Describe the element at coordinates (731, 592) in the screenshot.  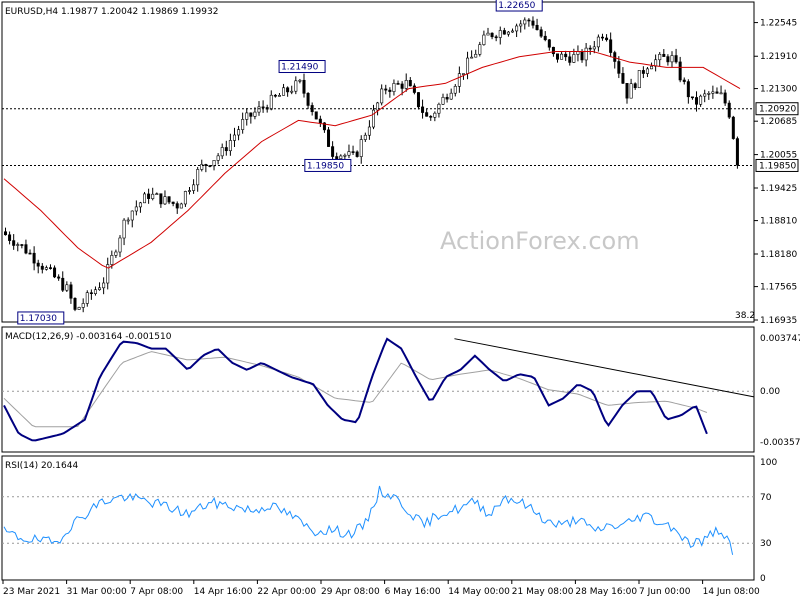
I see `time-tick-label: 14 Jun 08:00` at that location.